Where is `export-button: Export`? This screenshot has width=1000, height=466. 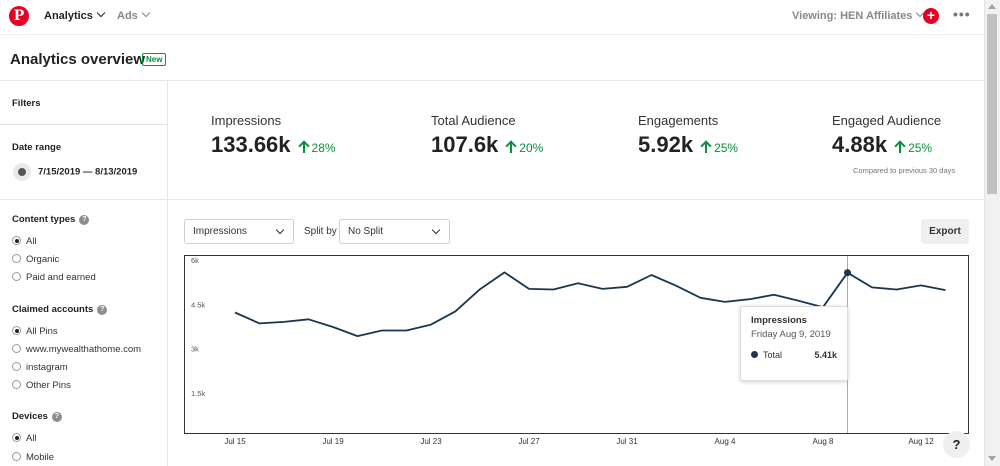 export-button: Export is located at coordinates (945, 231).